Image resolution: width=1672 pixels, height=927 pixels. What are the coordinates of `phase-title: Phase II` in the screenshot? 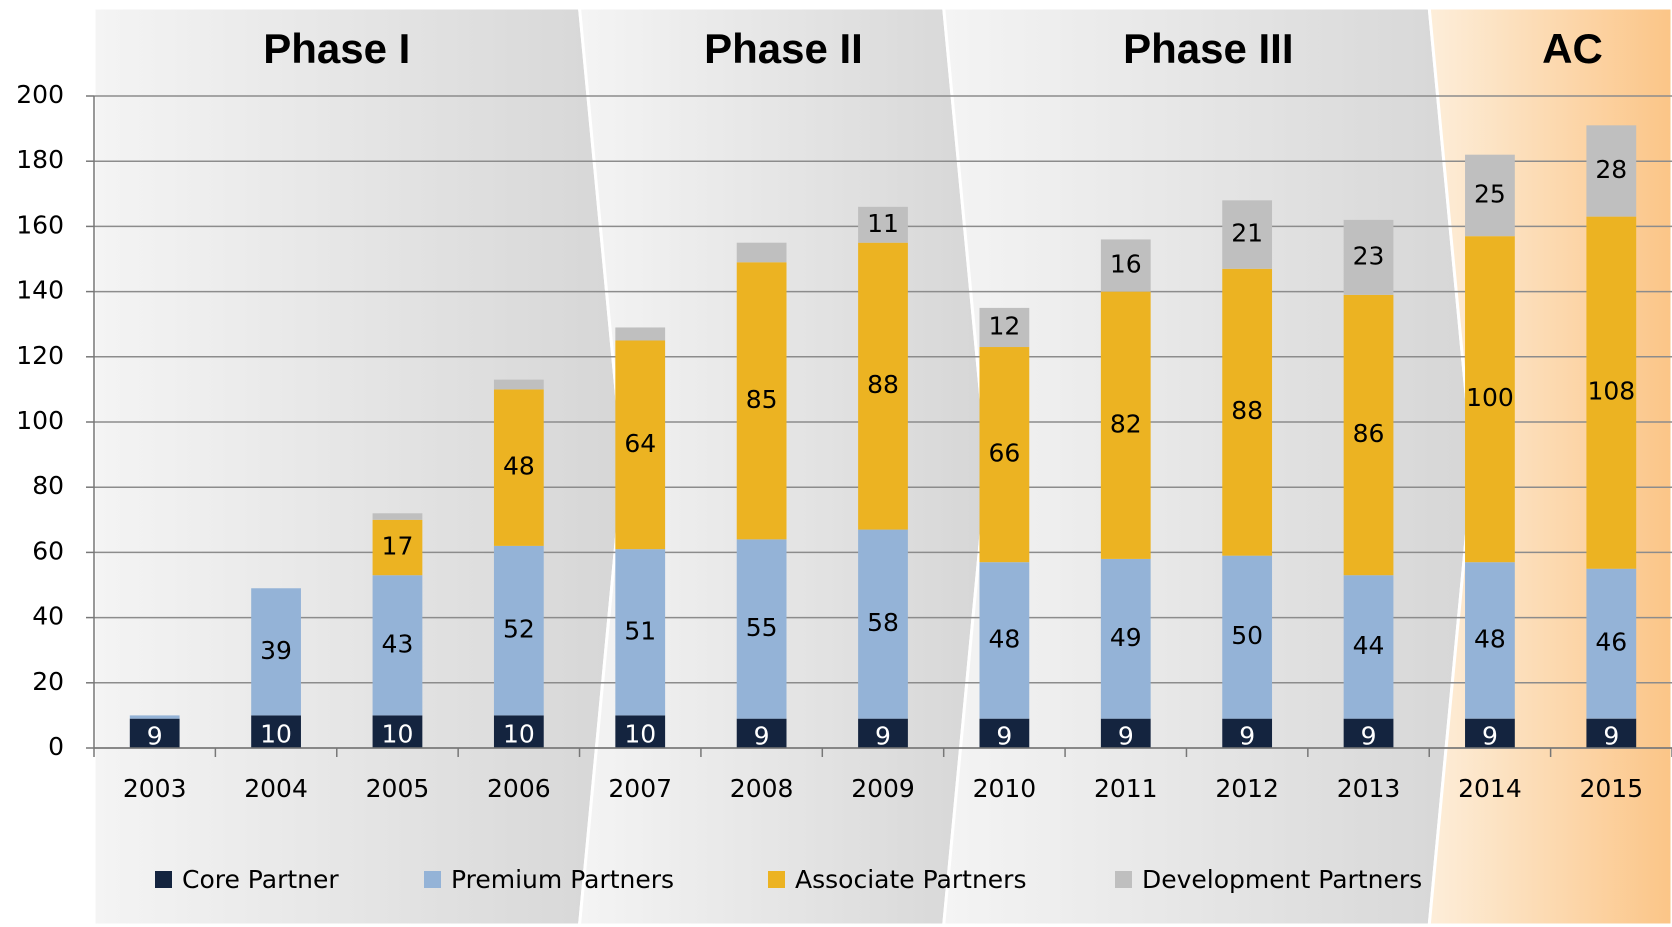 It's located at (783, 48).